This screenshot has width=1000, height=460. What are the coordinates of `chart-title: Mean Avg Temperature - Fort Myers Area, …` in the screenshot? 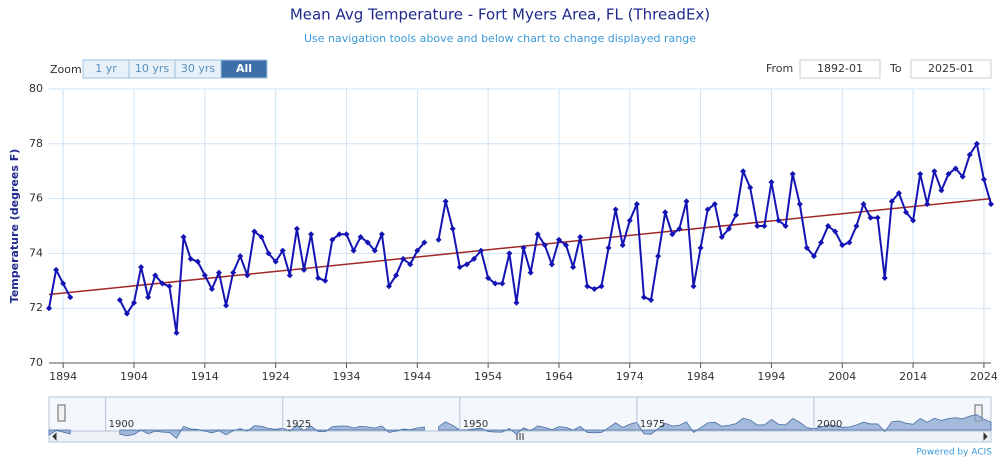 It's located at (500, 15).